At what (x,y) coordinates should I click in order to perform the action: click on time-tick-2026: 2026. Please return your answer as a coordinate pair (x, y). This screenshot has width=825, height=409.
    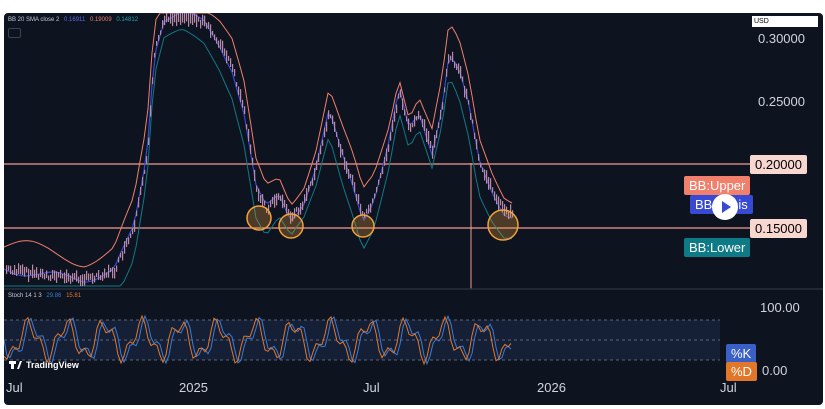
    Looking at the image, I should click on (551, 387).